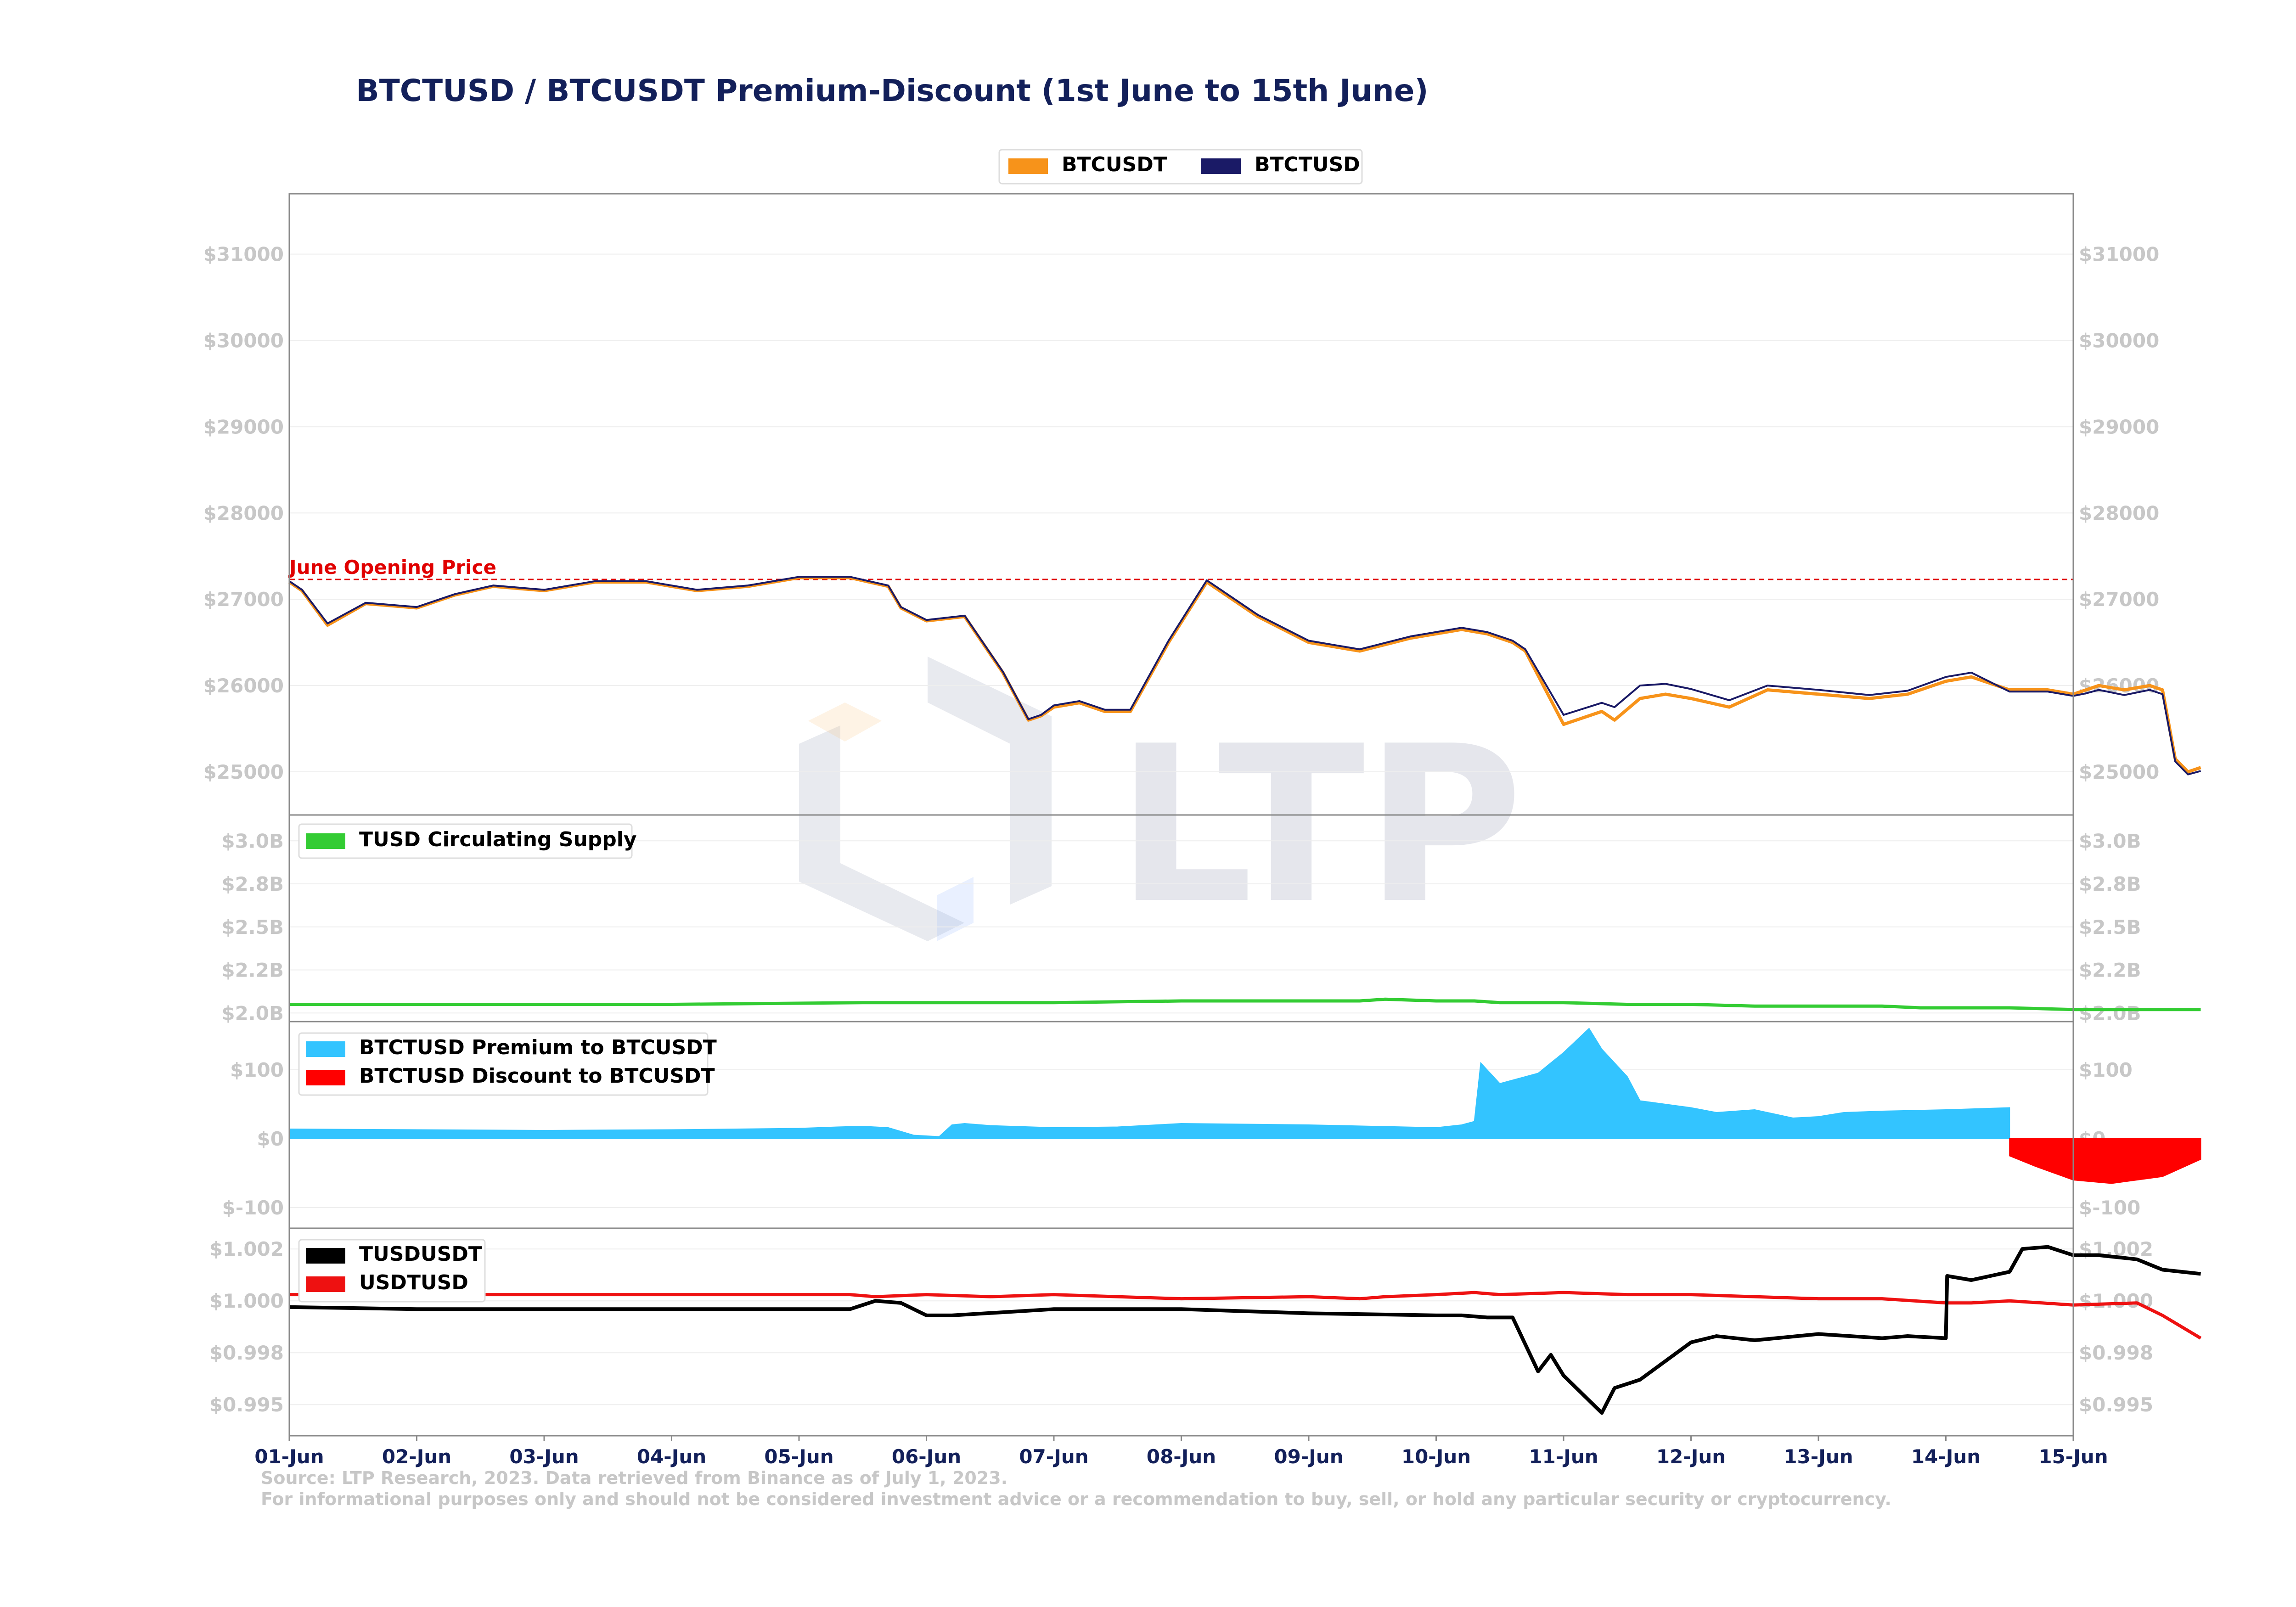  Describe the element at coordinates (1245, 1004) in the screenshot. I see `tusd-supply-line` at that location.